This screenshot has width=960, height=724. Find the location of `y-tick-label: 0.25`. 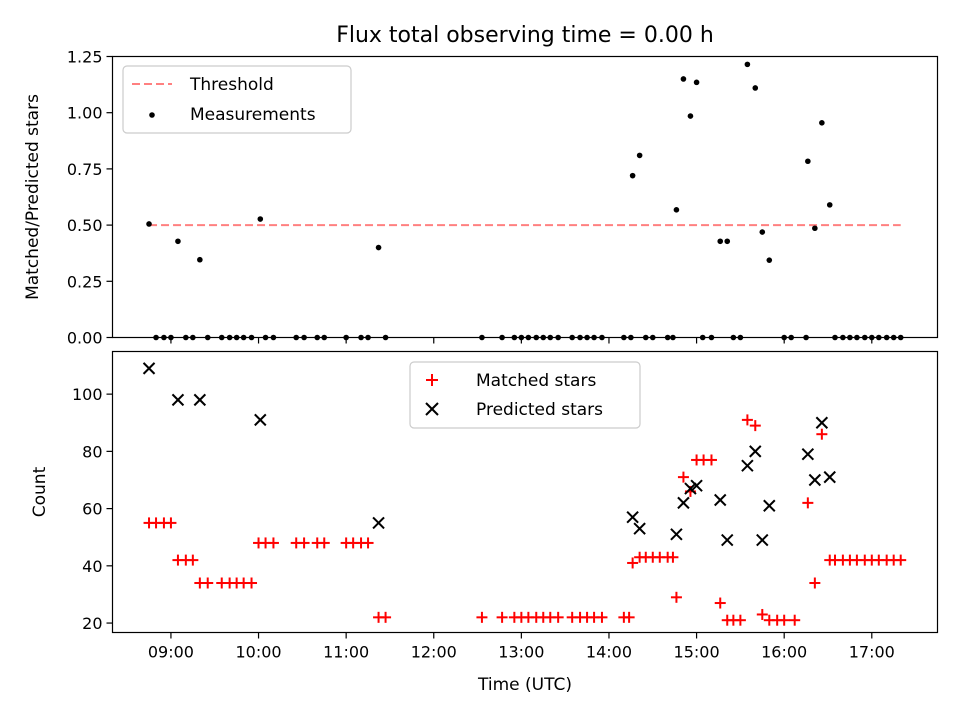

y-tick-label: 0.25 is located at coordinates (85, 281).